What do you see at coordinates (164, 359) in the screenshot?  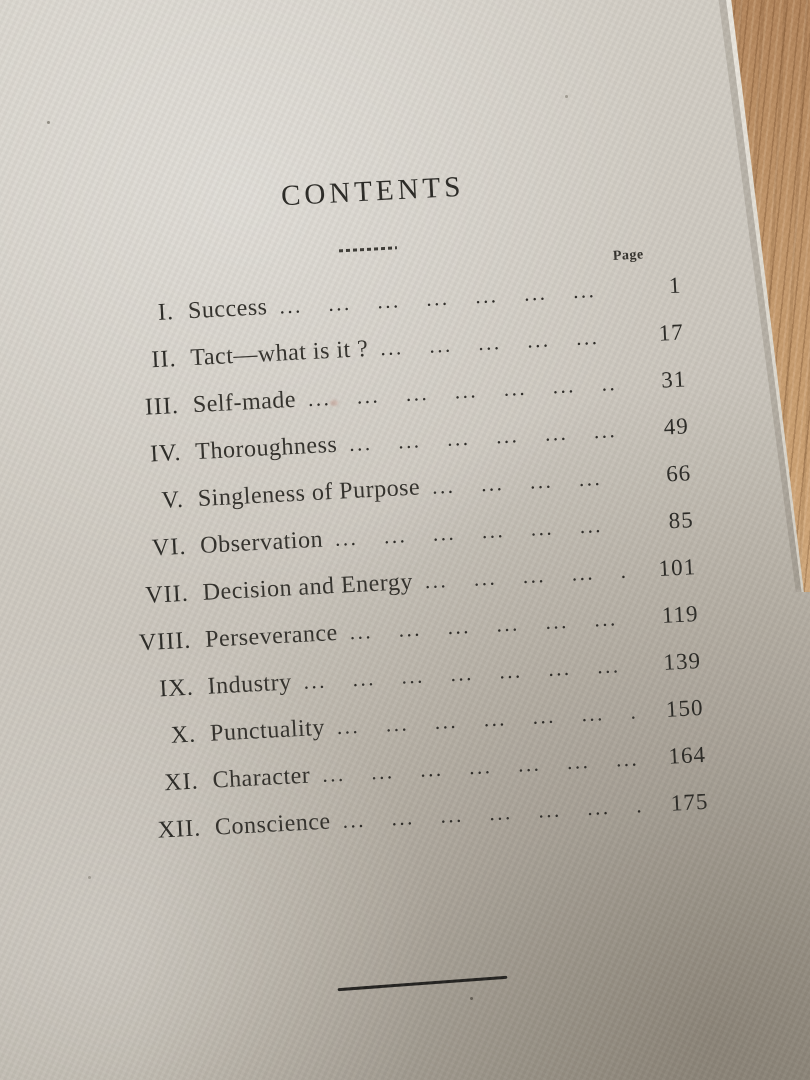 I see `chapter-numeral: II.` at bounding box center [164, 359].